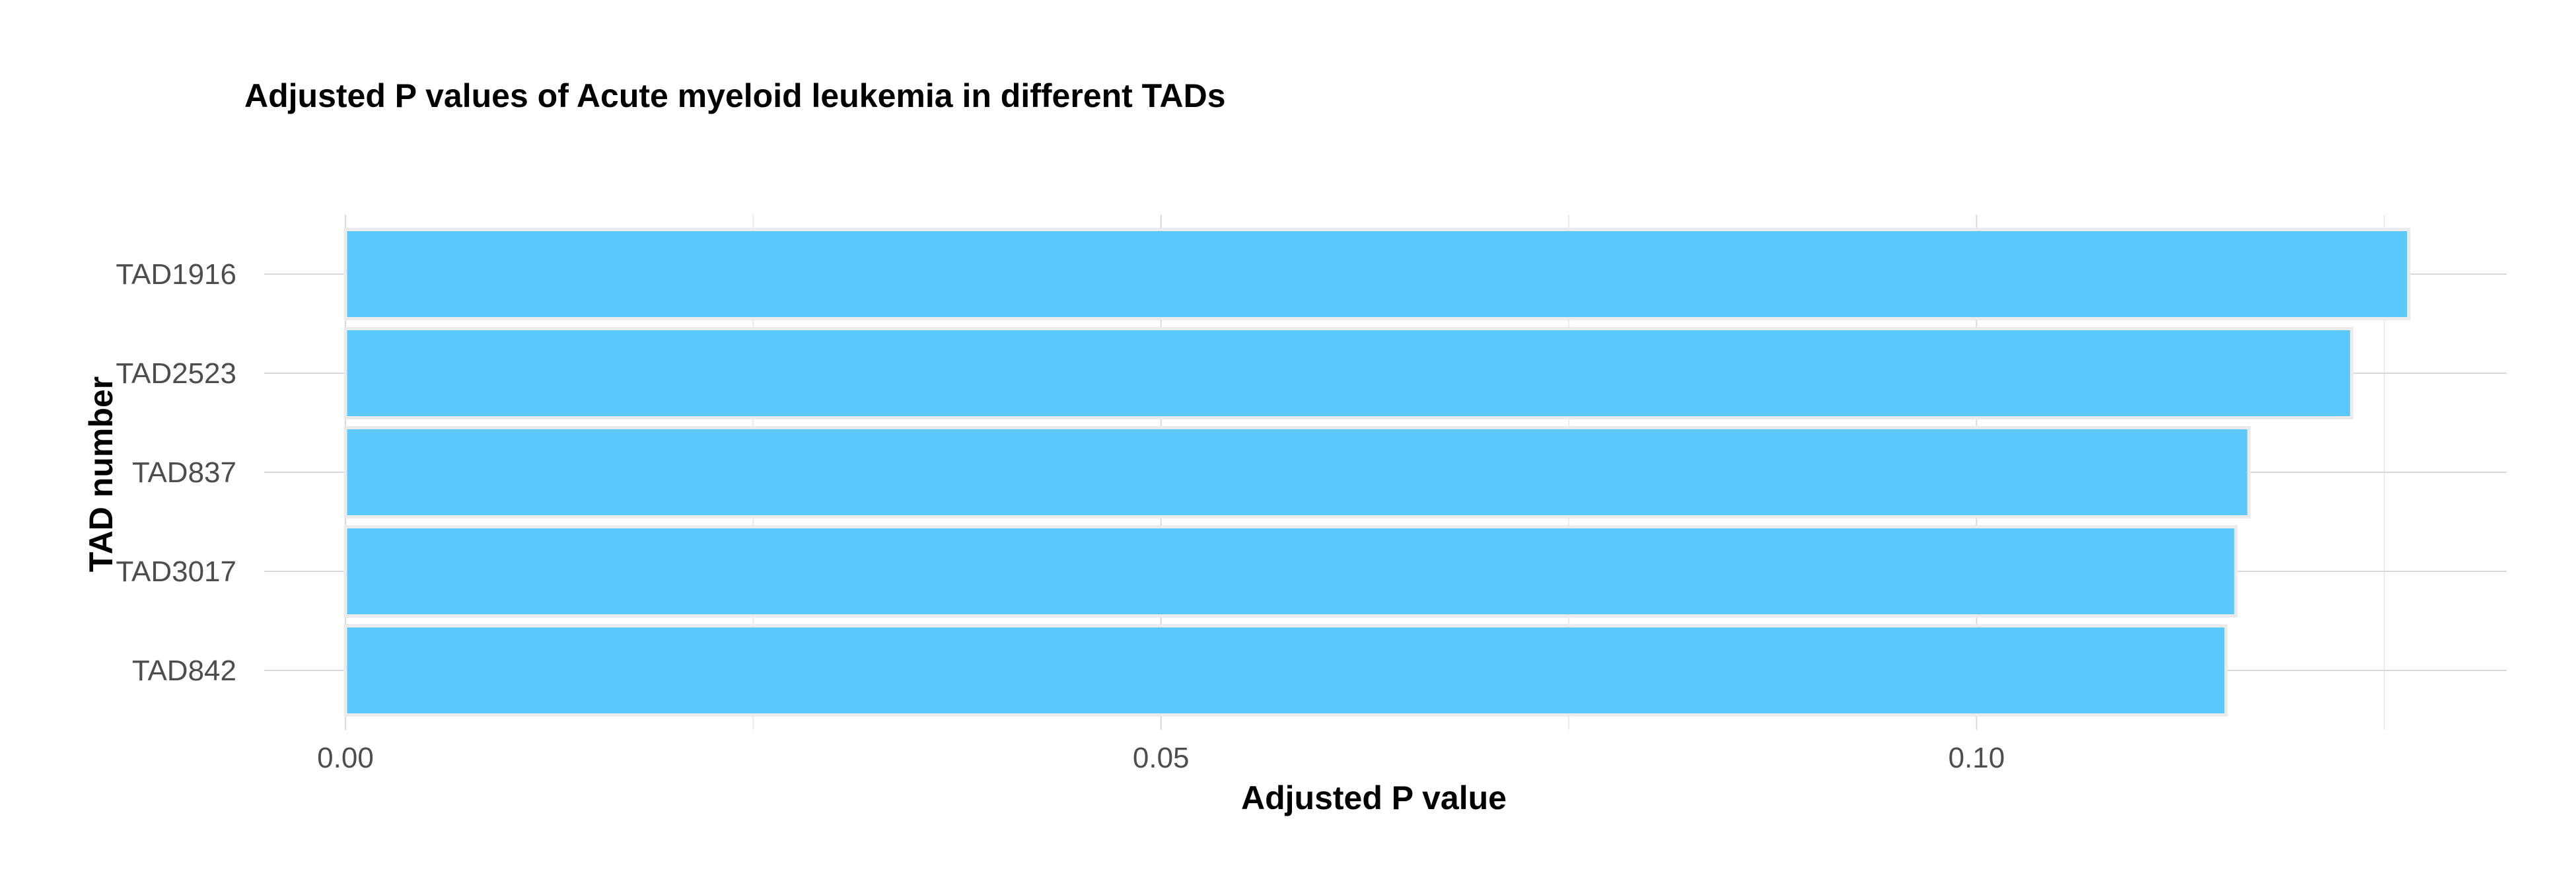  Describe the element at coordinates (184, 671) in the screenshot. I see `y-tick-label: TAD842` at that location.